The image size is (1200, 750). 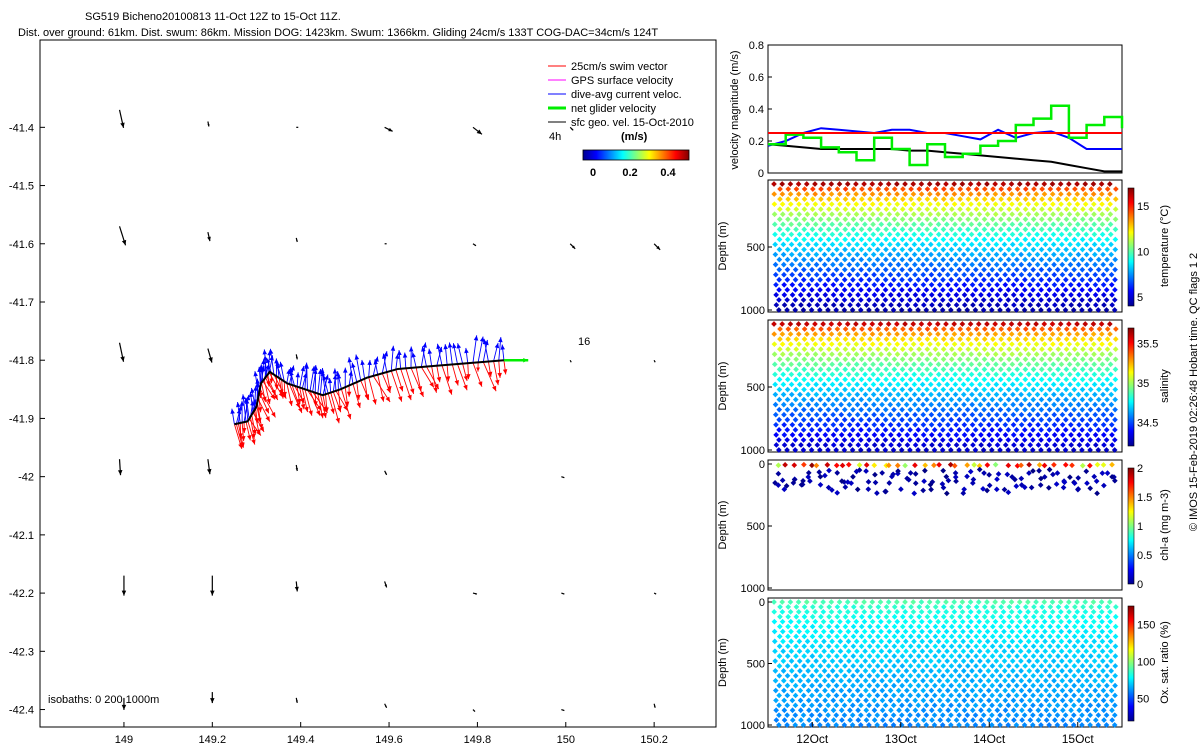 What do you see at coordinates (1143, 253) in the screenshot?
I see `colorbar-tick-label: 10` at bounding box center [1143, 253].